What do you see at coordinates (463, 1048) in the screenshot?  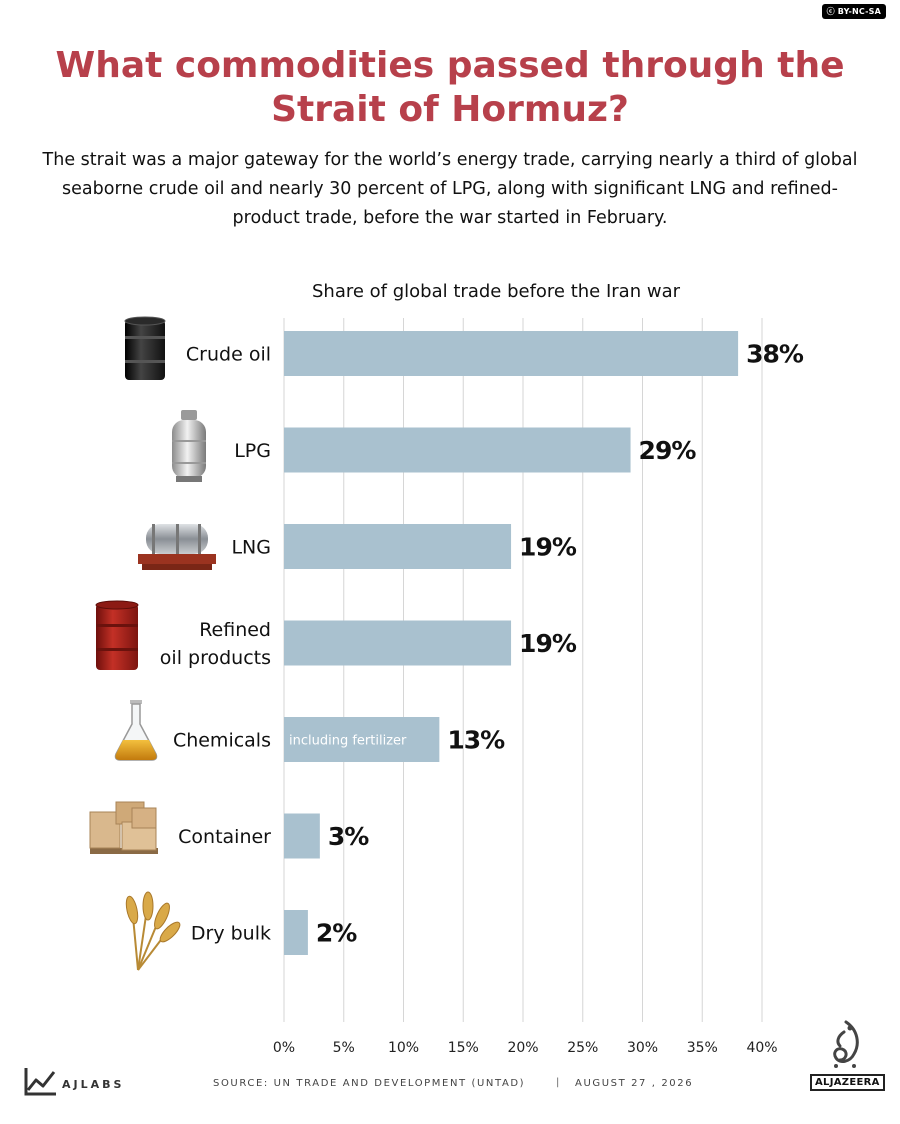 I see `x-tick-label: 15%` at bounding box center [463, 1048].